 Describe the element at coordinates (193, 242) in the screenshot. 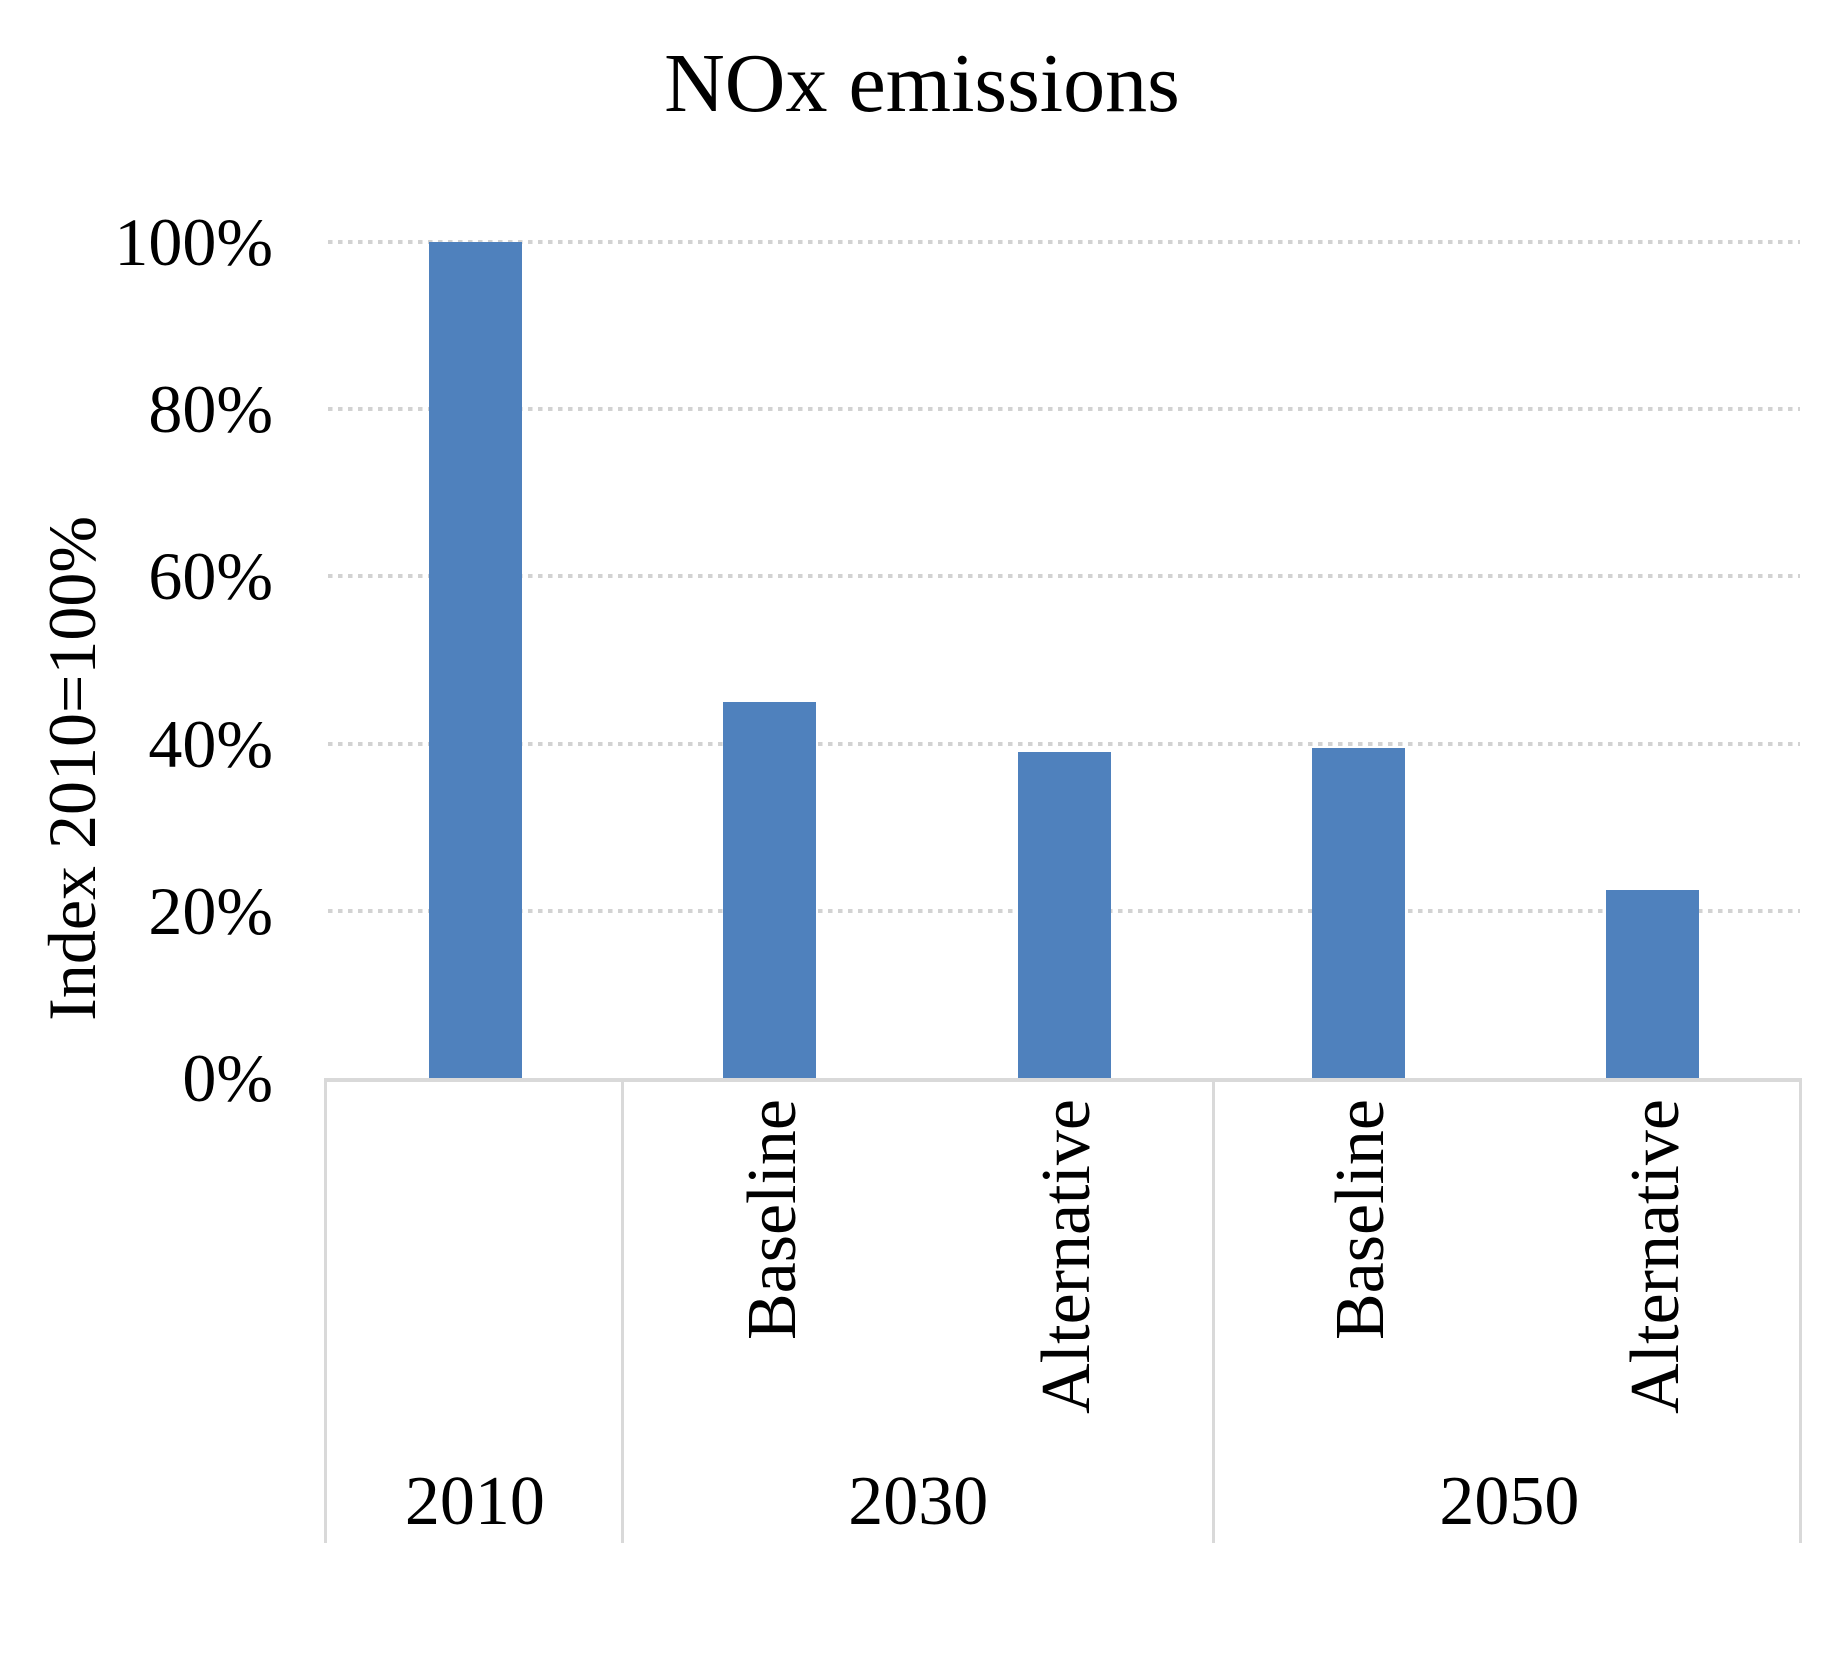

I see `y-tick-label-100: 100%` at that location.